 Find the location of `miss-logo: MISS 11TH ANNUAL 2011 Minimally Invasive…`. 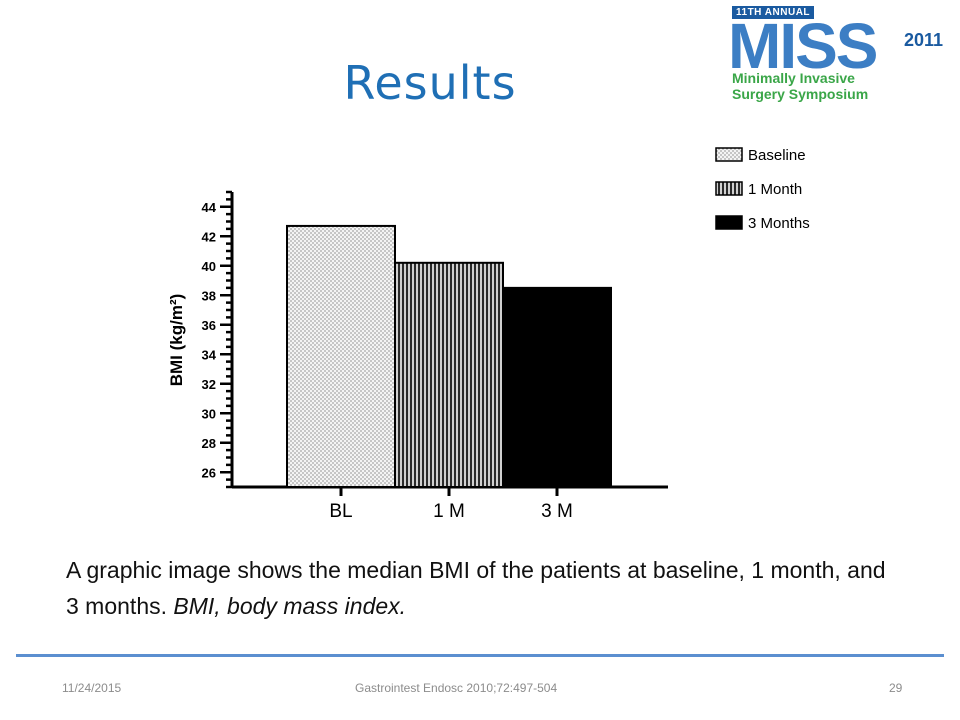

miss-logo: MISS 11TH ANNUAL 2011 Minimally Invasive… is located at coordinates (836, 54).